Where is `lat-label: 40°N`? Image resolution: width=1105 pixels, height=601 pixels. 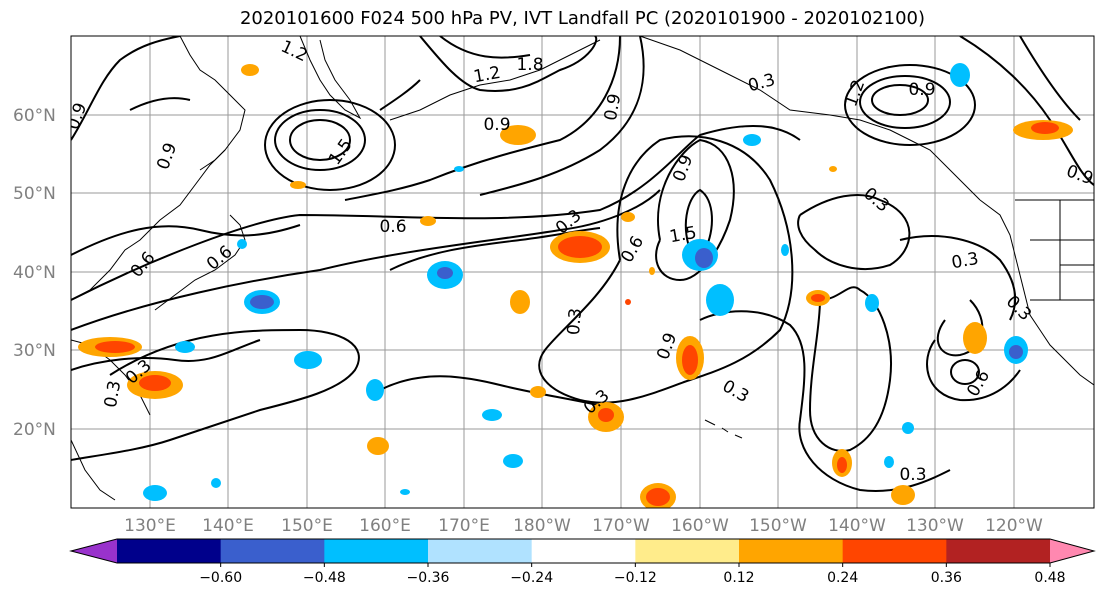 lat-label: 40°N is located at coordinates (34, 273).